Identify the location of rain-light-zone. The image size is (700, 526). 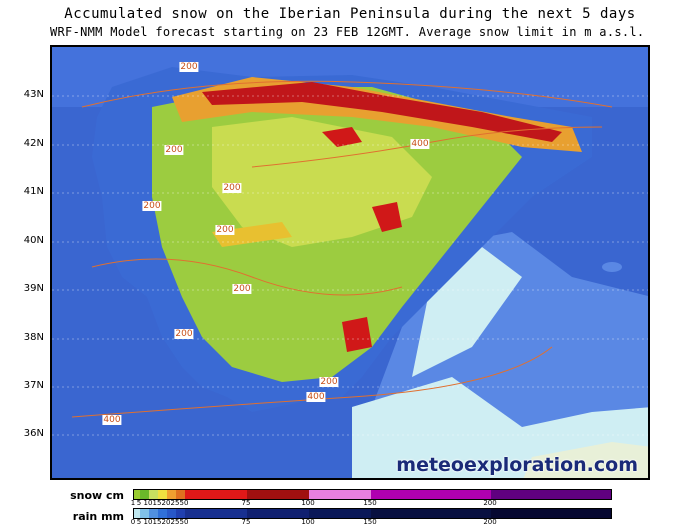
(451, 427).